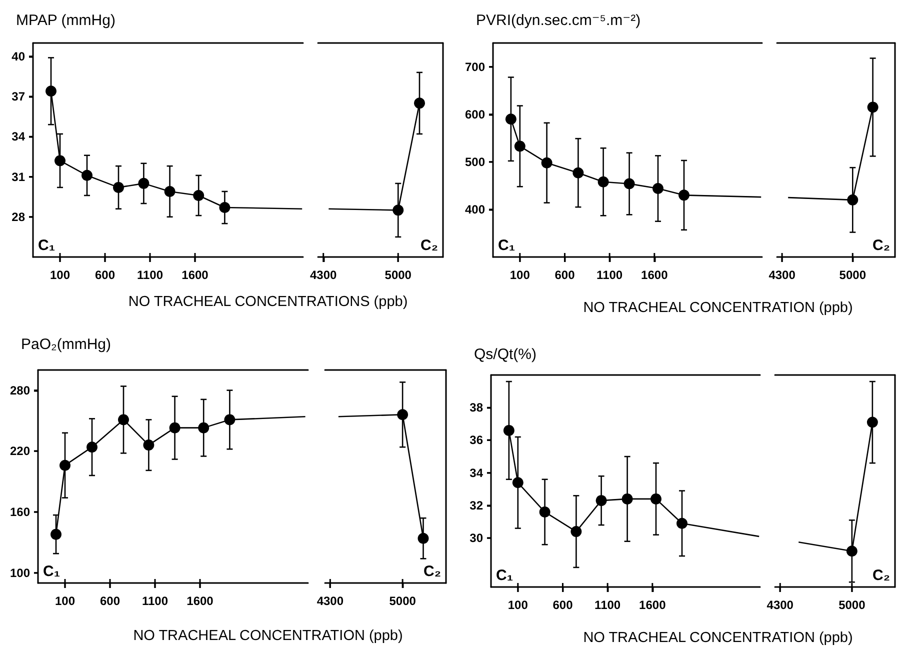  Describe the element at coordinates (20, 573) in the screenshot. I see `y-tick-label: 100` at that location.